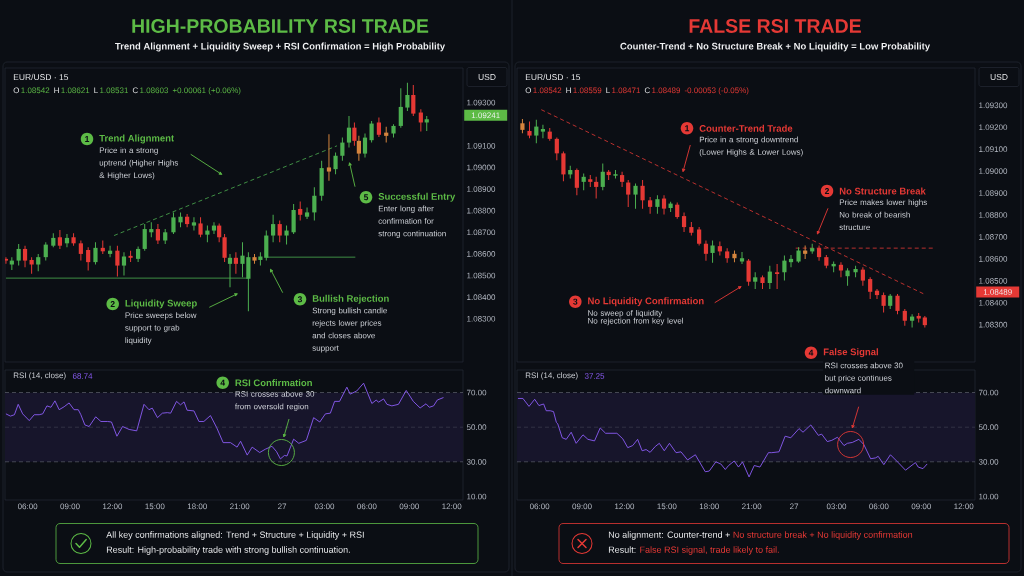  Describe the element at coordinates (228, 550) in the screenshot. I see `text: Result: High-probability trade with strong bullish continuation.` at that location.